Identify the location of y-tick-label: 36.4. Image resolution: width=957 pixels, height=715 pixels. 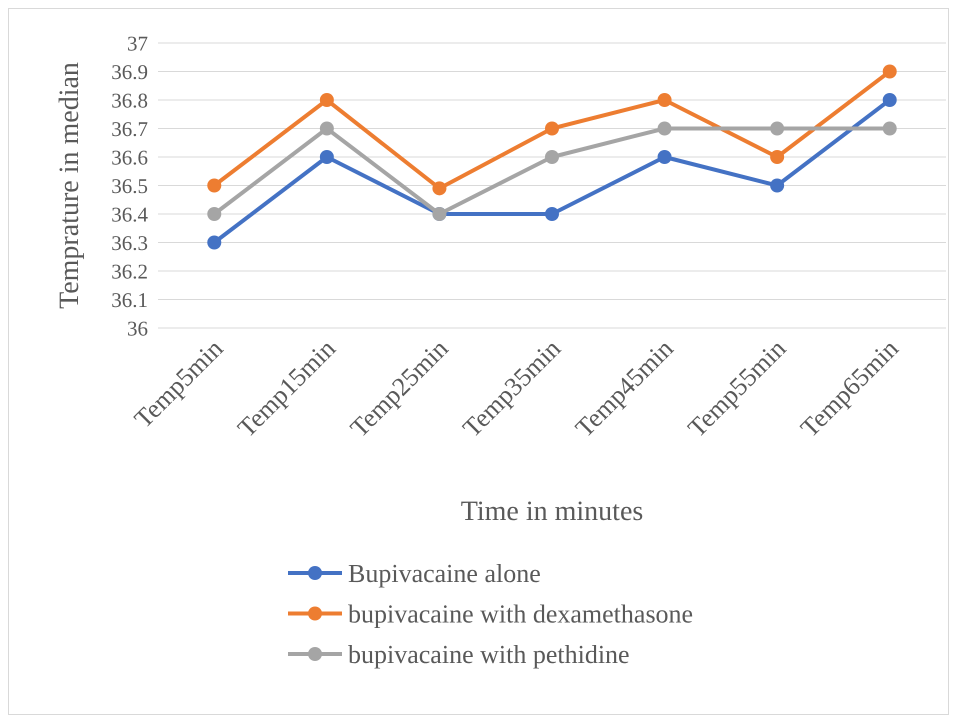
(129, 214).